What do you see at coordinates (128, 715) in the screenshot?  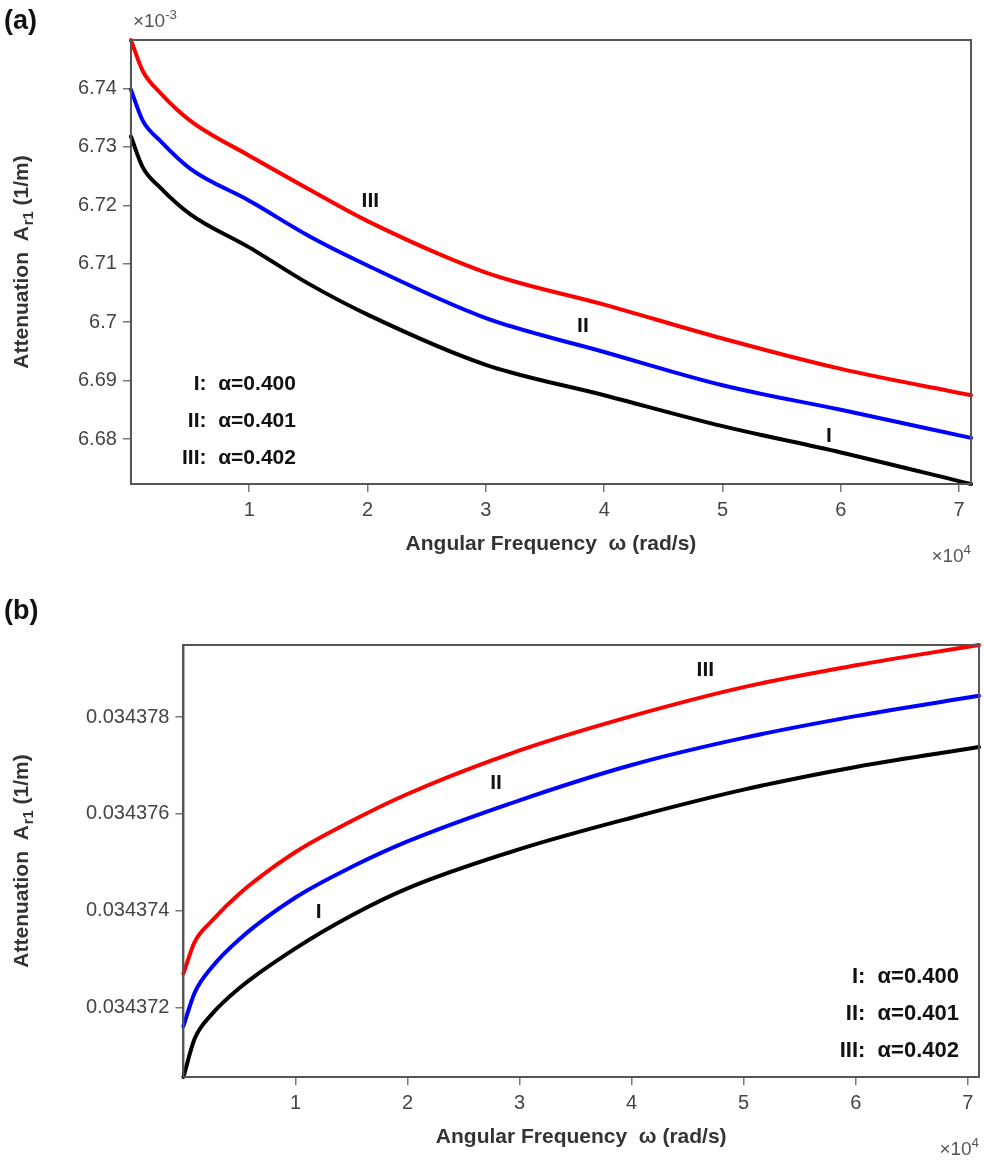 I see `y-tick-label: 0.034378` at bounding box center [128, 715].